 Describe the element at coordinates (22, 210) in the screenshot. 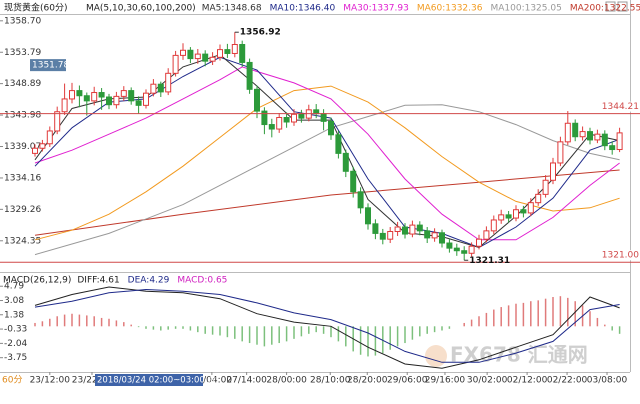

I see `y-tick-label: 1329.26` at that location.